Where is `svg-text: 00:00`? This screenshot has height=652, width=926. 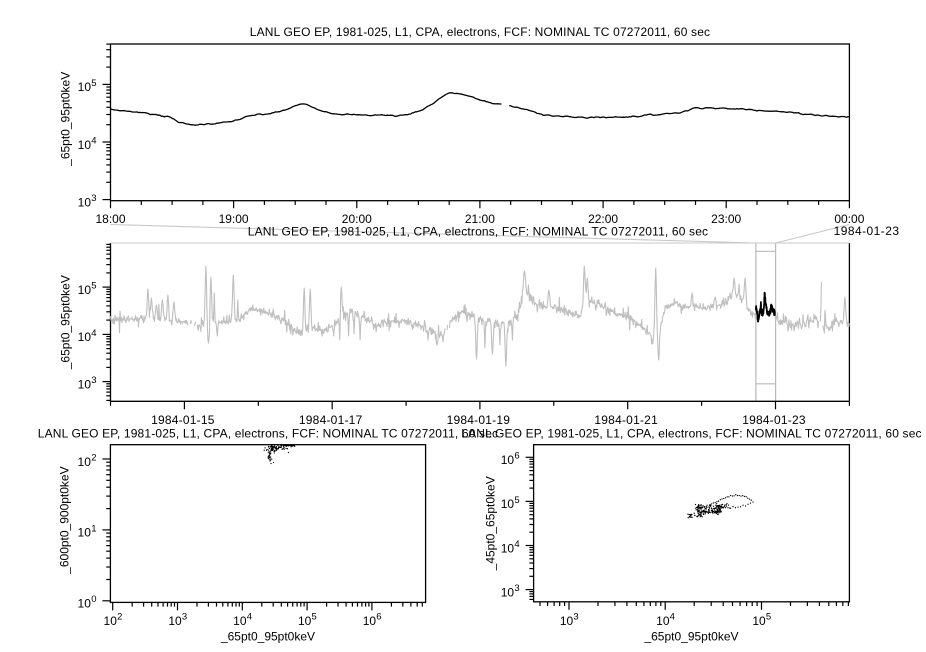 svg-text: 00:00 is located at coordinates (849, 219).